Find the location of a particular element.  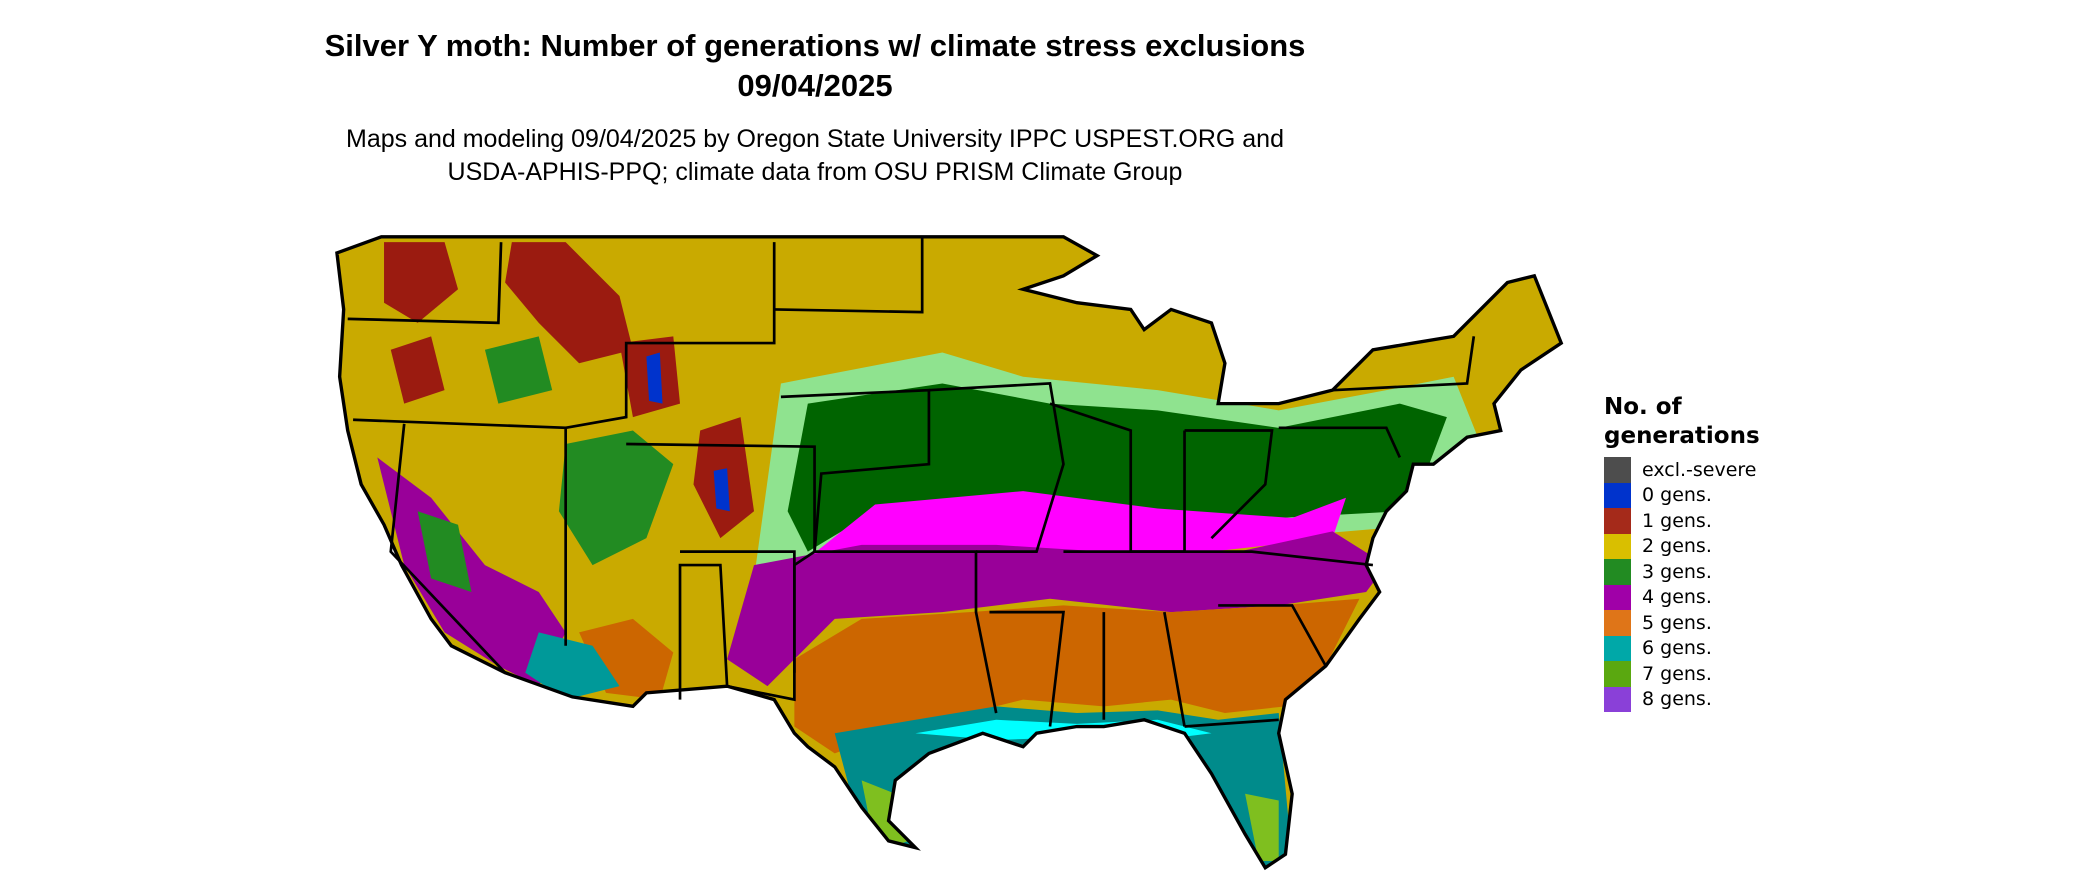

legend-item: 6 gens. is located at coordinates (1680, 648).